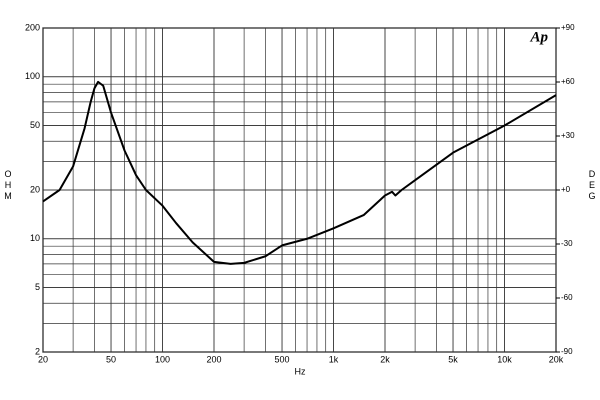 The image size is (600, 400). I want to click on x-tick-label: 200, so click(213, 359).